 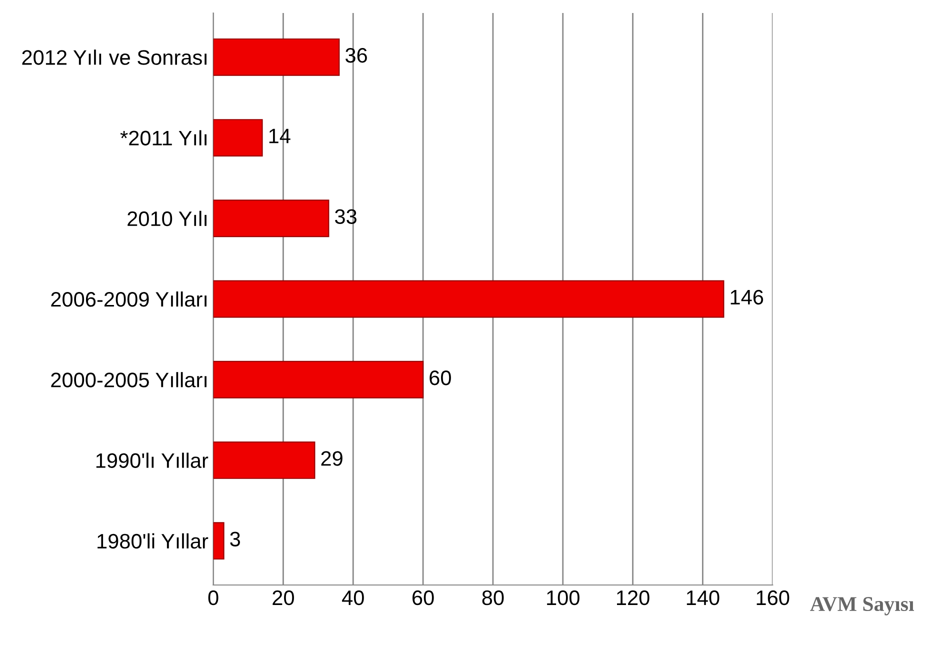 What do you see at coordinates (279, 136) in the screenshot?
I see `data-label: 14` at bounding box center [279, 136].